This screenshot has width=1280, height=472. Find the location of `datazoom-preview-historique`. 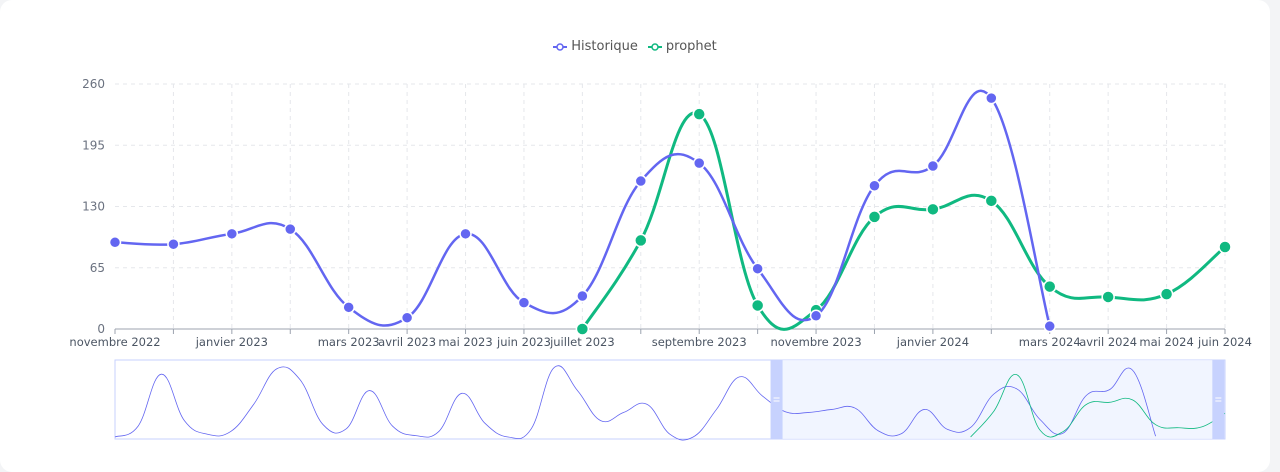

datazoom-preview-historique is located at coordinates (635, 403).